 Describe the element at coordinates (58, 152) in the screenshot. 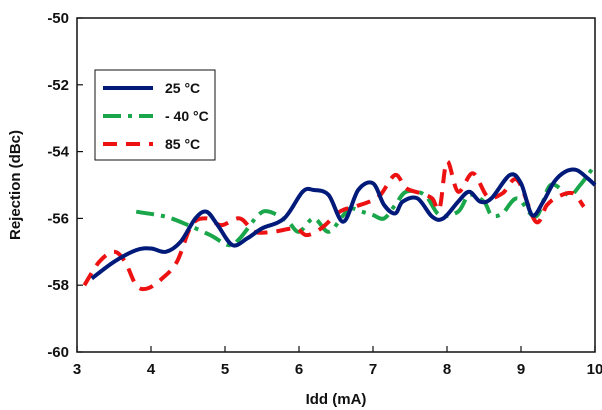

I see `y-tick-label: -54` at that location.